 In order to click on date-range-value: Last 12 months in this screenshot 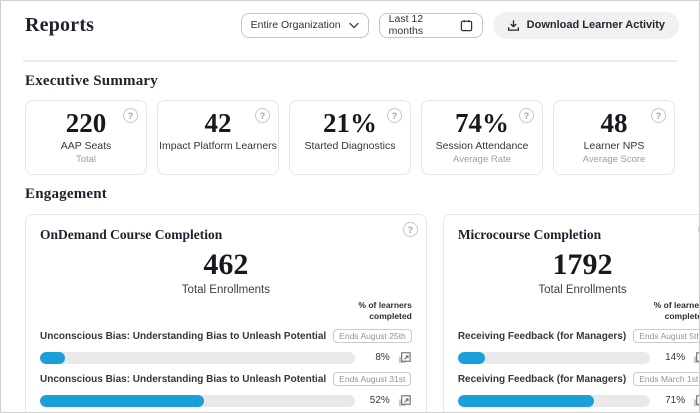, I will do `click(406, 25)`.